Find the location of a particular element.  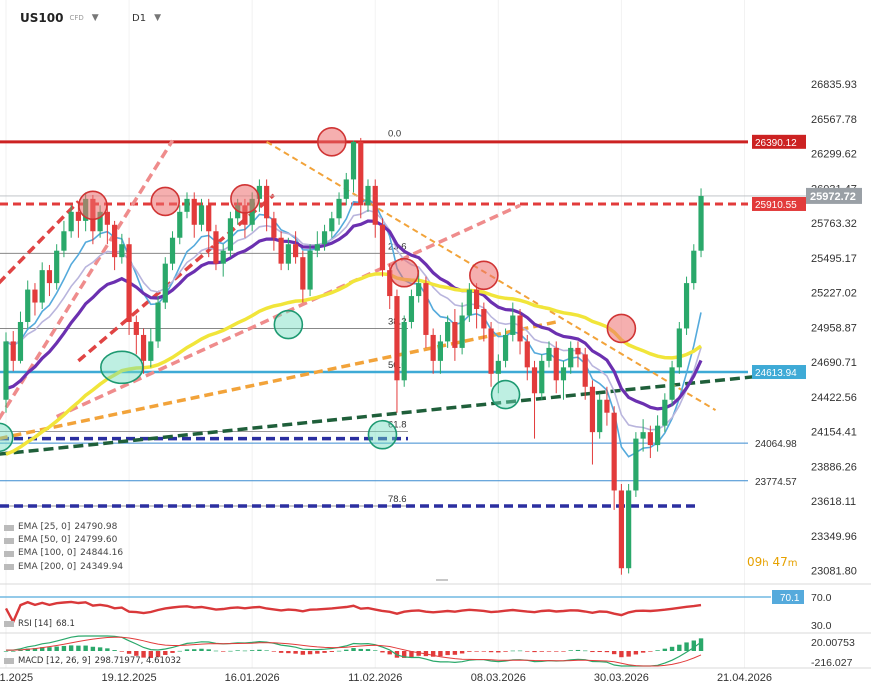

trend-line-orange is located at coordinates (278, 380).